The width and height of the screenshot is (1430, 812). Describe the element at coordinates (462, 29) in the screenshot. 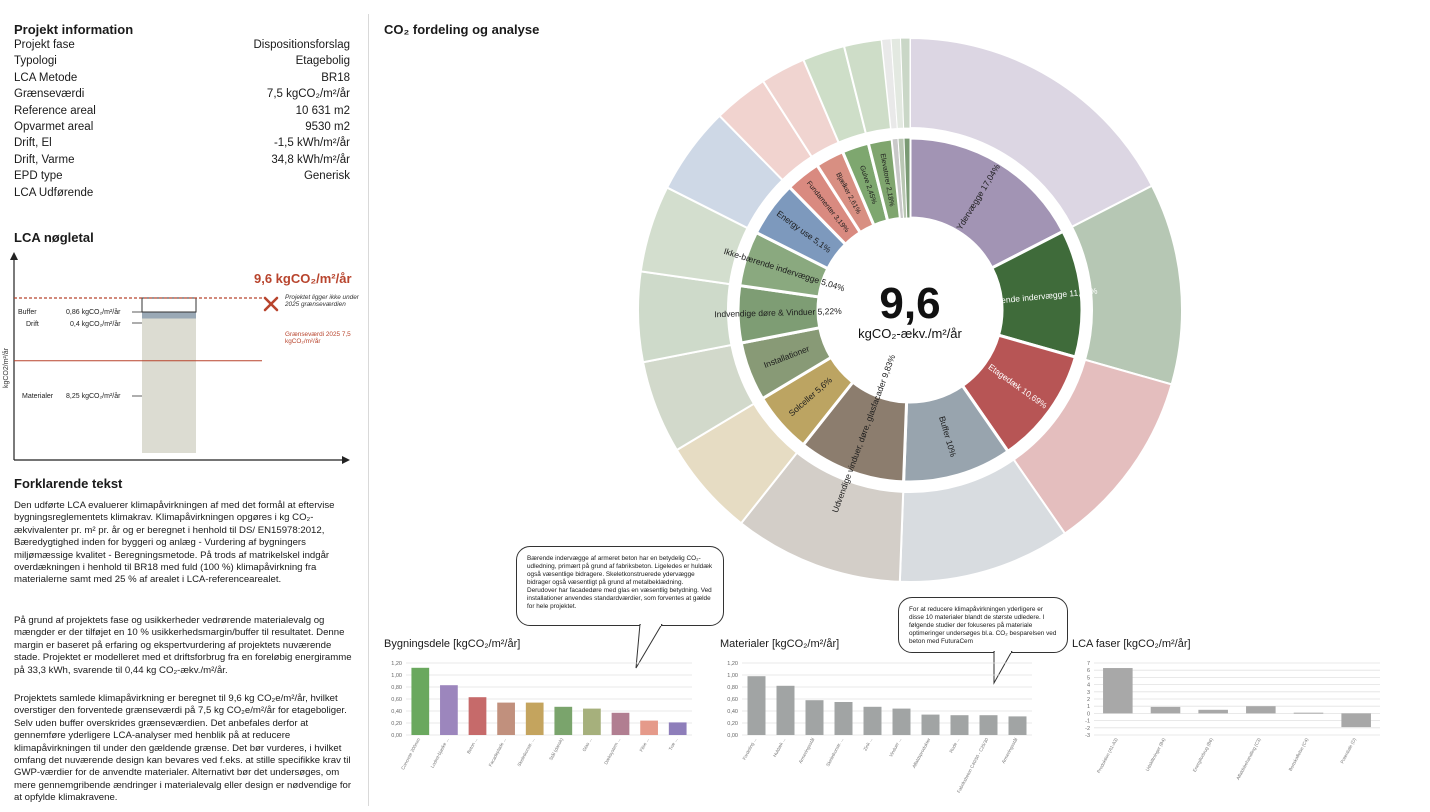

I see `donut-title: CO₂ fordeling og analyse` at that location.